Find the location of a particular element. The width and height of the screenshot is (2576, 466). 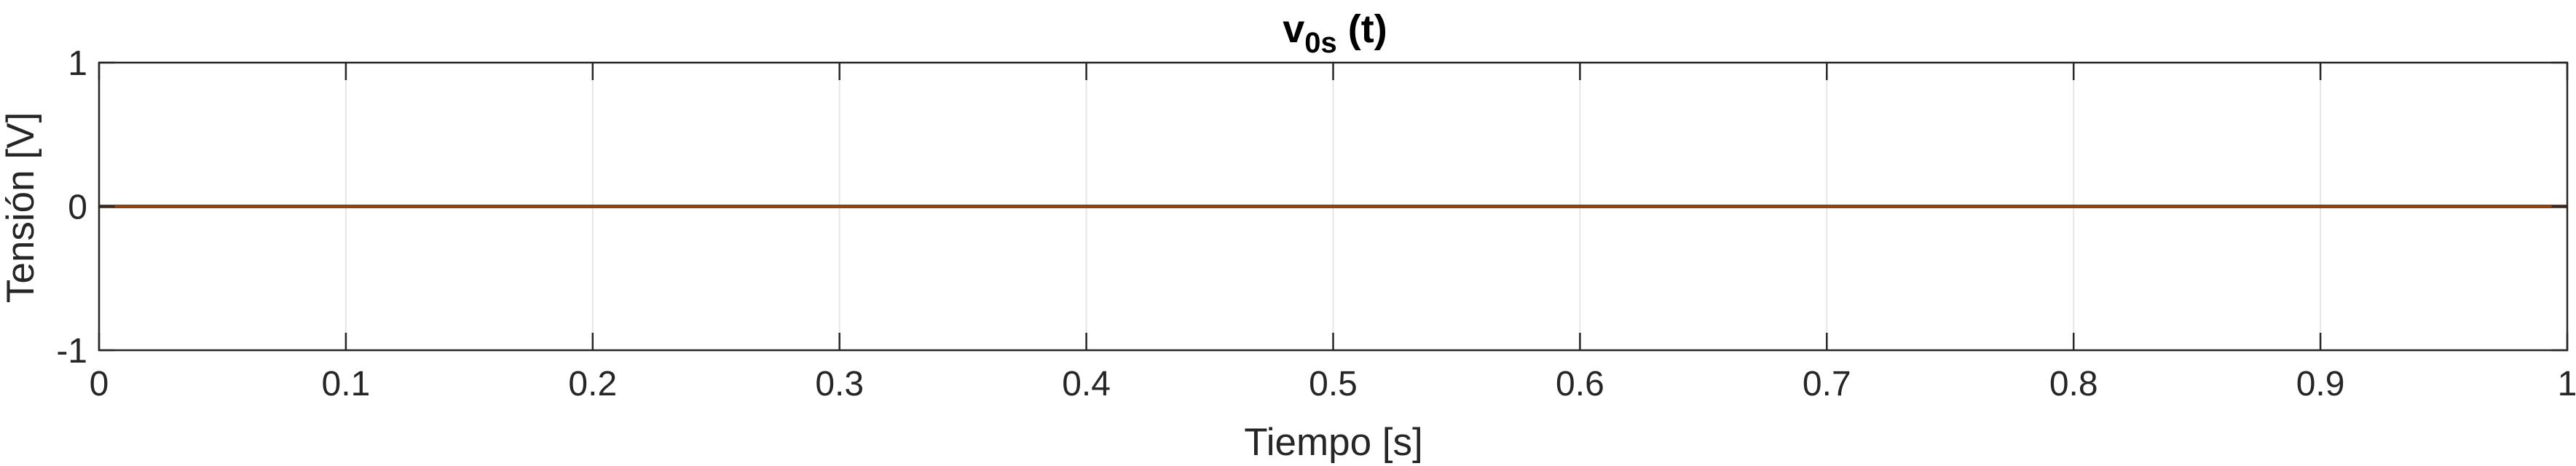

x-tick-label: 0.9 is located at coordinates (2320, 384).